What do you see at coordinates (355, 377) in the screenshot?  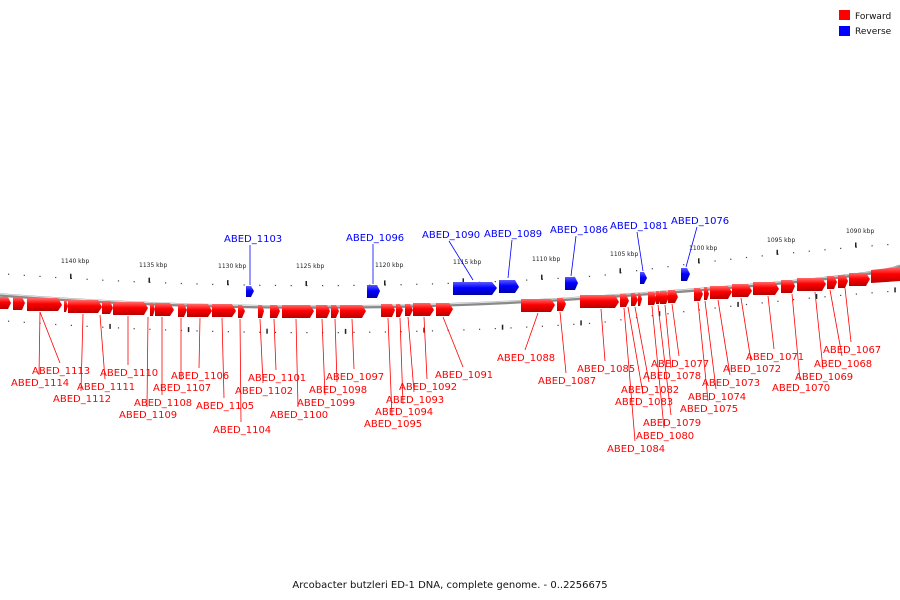 I see `gene-label-forward: ABED_1097` at bounding box center [355, 377].